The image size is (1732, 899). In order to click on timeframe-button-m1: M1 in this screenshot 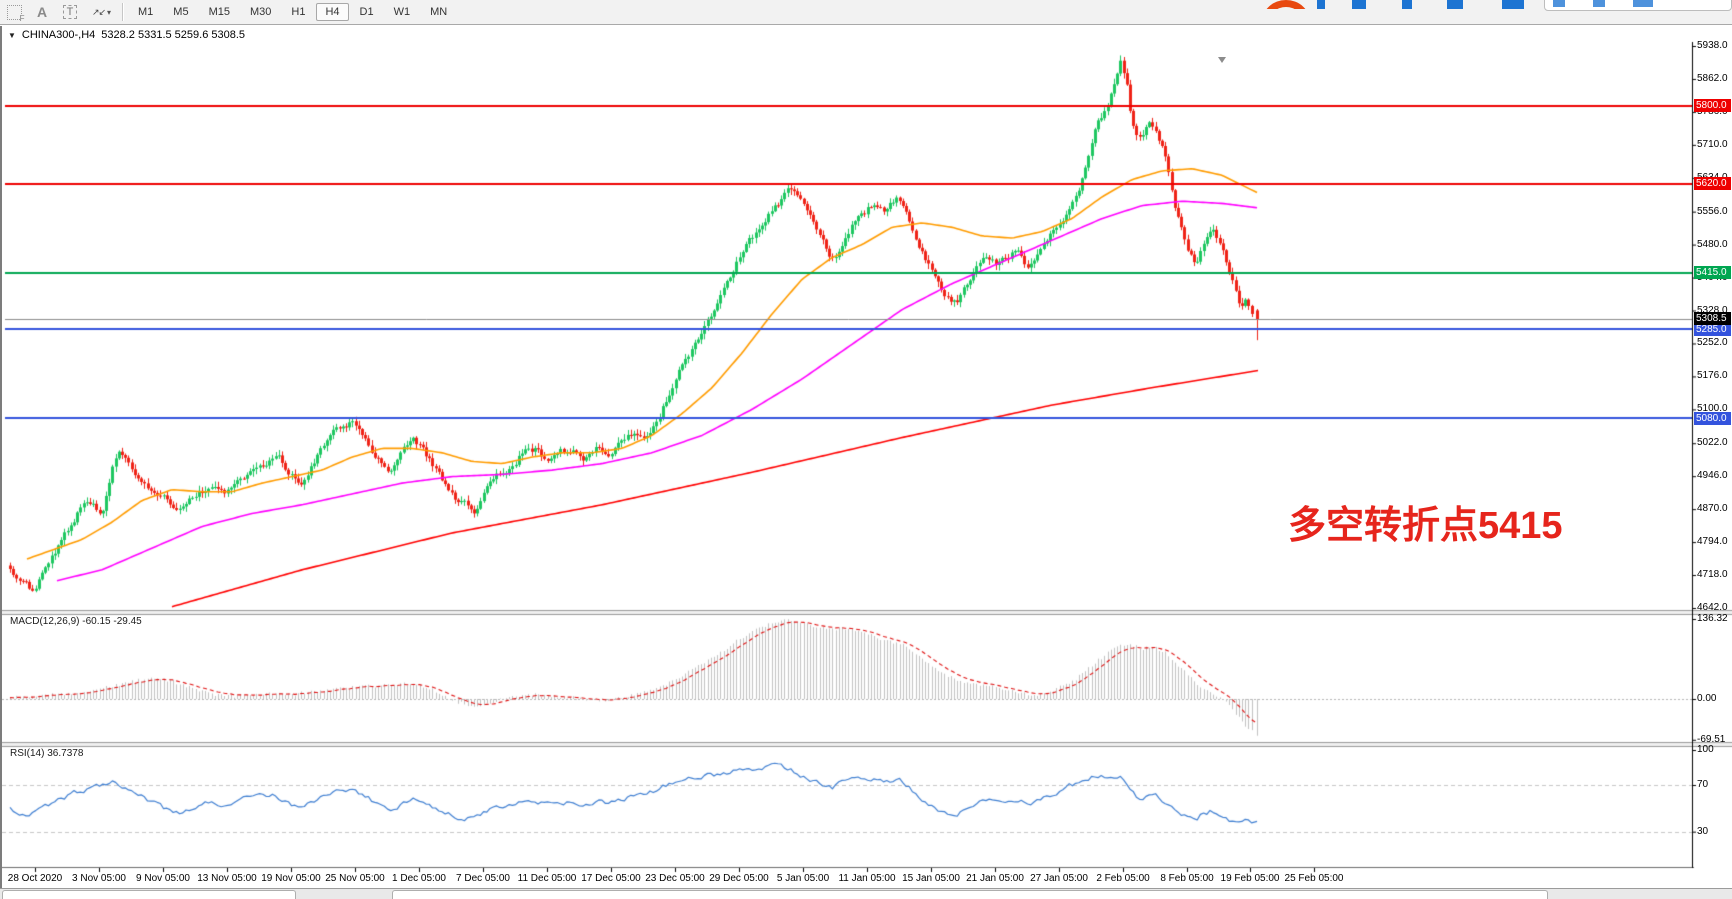, I will do `click(146, 12)`.